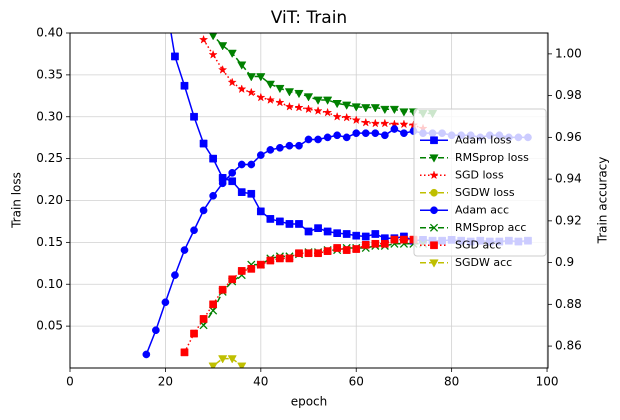 The width and height of the screenshot is (620, 420). I want to click on legend-label: RMSprop acc, so click(490, 227).